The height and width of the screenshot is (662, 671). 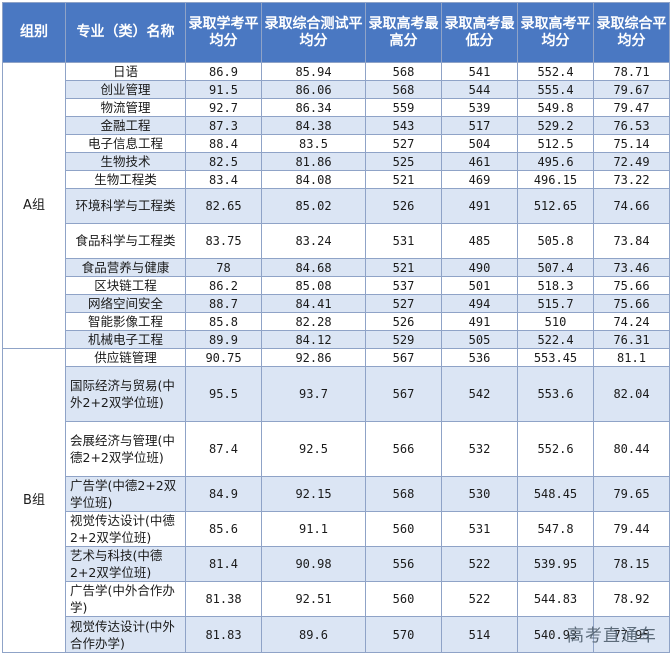 What do you see at coordinates (223, 449) in the screenshot?
I see `xueye-avg-cell: 87.4` at bounding box center [223, 449].